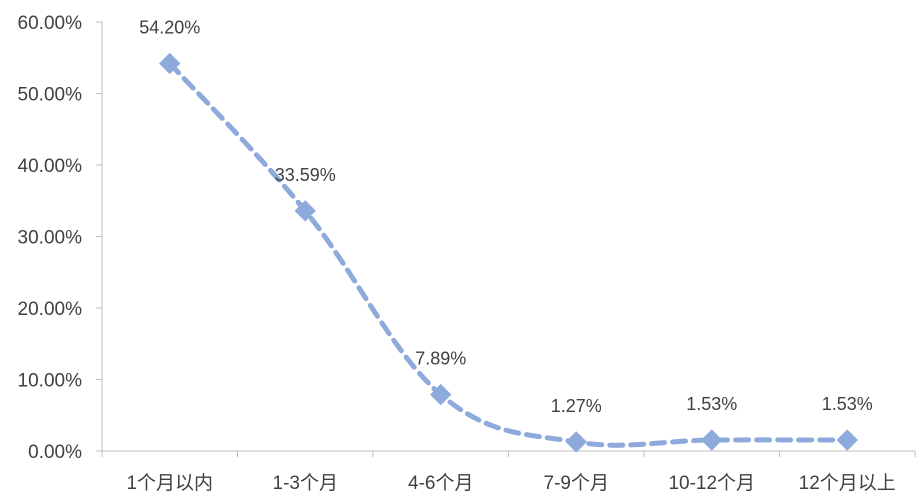 This screenshot has width=917, height=493. What do you see at coordinates (169, 482) in the screenshot?
I see `x-tick-label: 1个月以内` at bounding box center [169, 482].